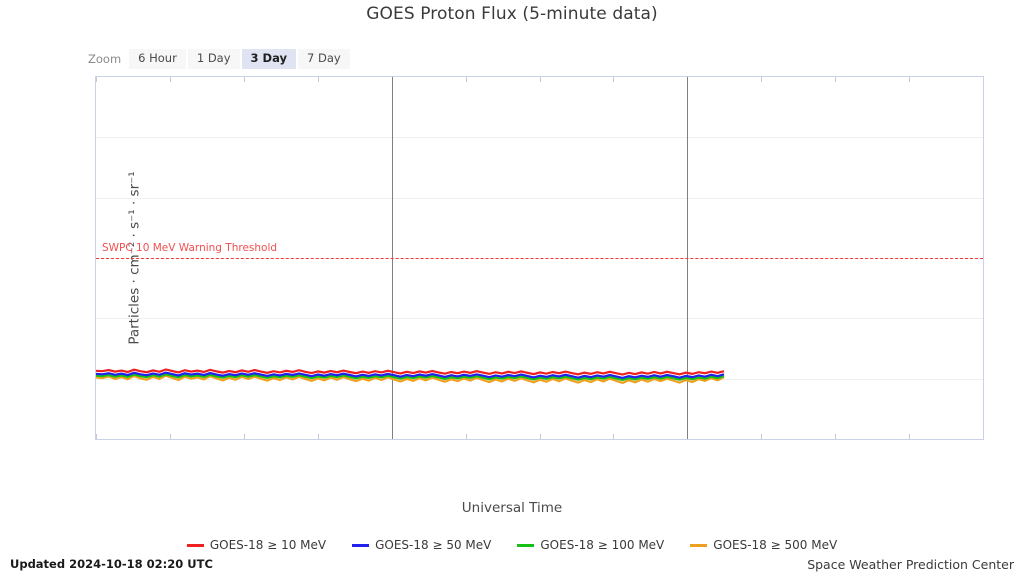 This screenshot has width=1024, height=576. I want to click on zoom-button-7-day: 7 Day, so click(324, 59).